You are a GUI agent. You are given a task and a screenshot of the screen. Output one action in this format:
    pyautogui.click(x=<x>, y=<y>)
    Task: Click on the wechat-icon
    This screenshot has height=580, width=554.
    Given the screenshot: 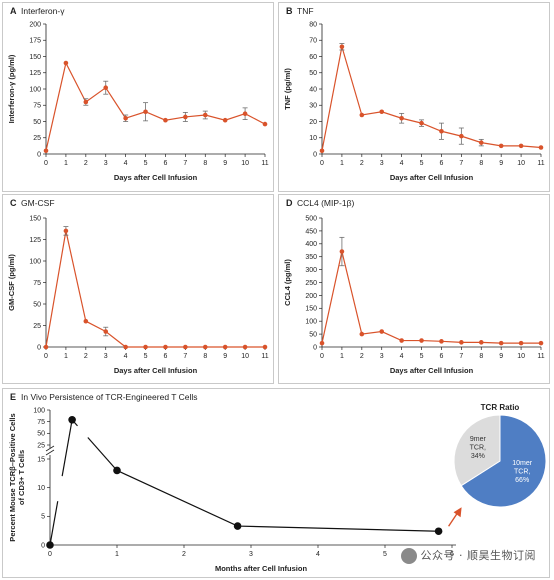 What is the action you would take?
    pyautogui.click(x=408, y=556)
    